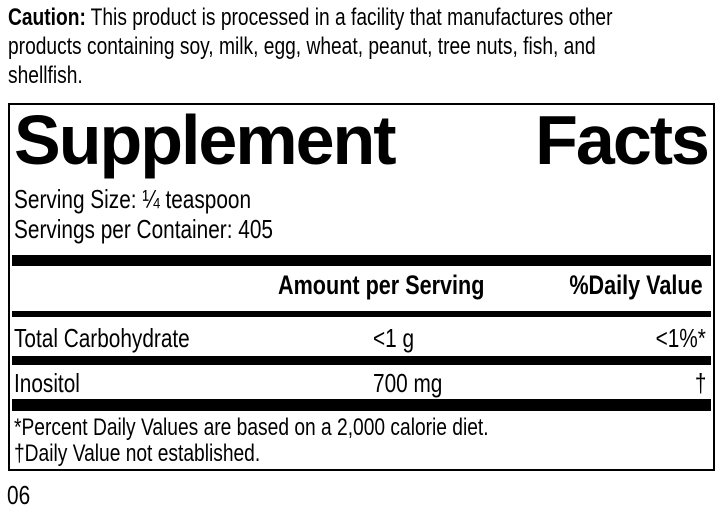 This screenshot has height=522, width=720. What do you see at coordinates (361, 383) in the screenshot?
I see `table-row-inositol: Inositol 700 mg †` at bounding box center [361, 383].